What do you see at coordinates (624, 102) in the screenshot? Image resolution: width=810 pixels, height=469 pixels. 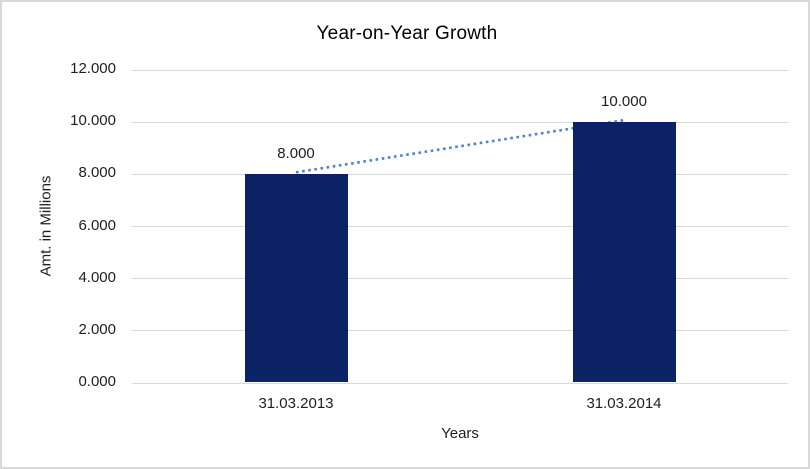 I see `bar-value-label: 10.000` at bounding box center [624, 102].